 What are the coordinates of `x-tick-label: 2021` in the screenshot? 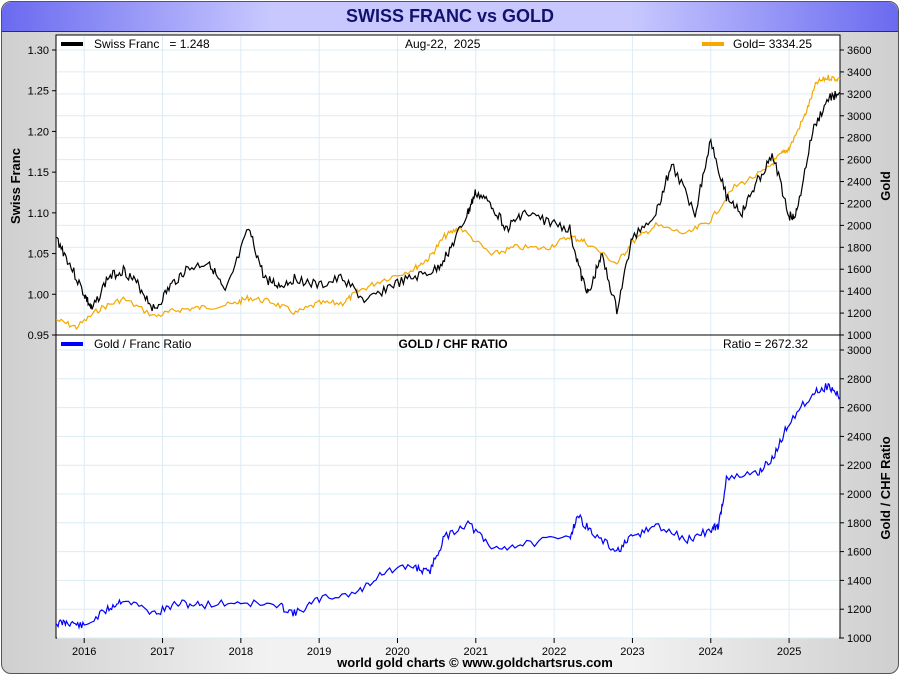 It's located at (476, 652).